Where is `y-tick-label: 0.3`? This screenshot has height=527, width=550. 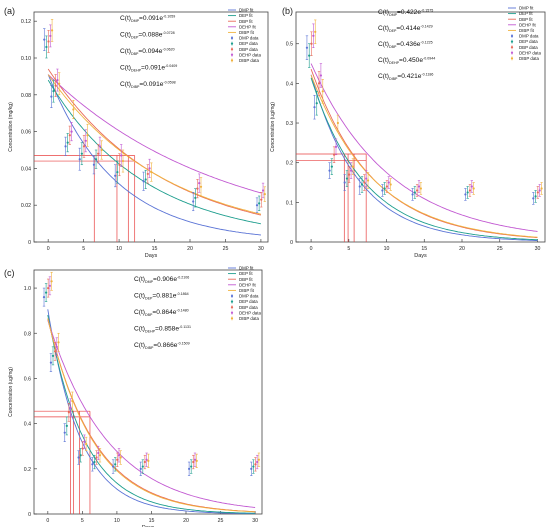 y-tick-label: 0.3 is located at coordinates (289, 124).